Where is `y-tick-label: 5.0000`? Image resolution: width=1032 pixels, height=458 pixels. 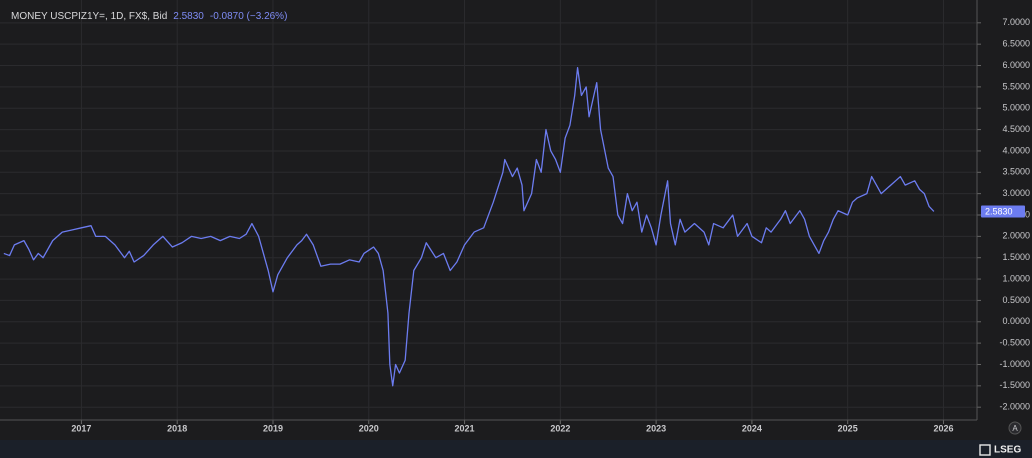
y-tick-label: 5.0000 is located at coordinates (1016, 108).